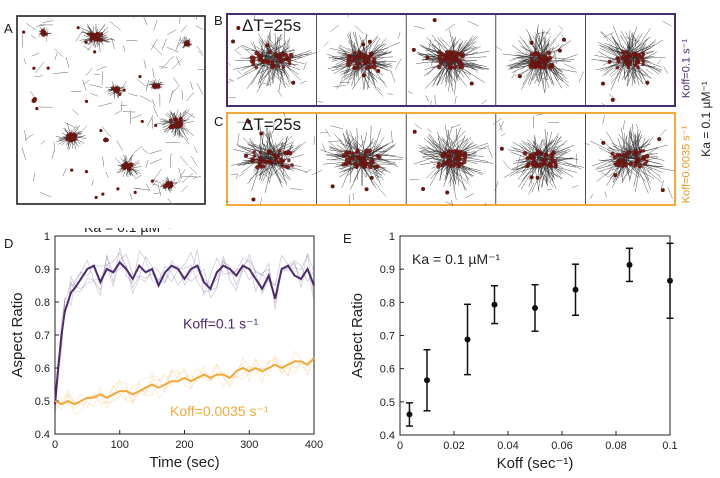 The height and width of the screenshot is (478, 720). What do you see at coordinates (8, 28) in the screenshot?
I see `panel-label-a: A` at bounding box center [8, 28].